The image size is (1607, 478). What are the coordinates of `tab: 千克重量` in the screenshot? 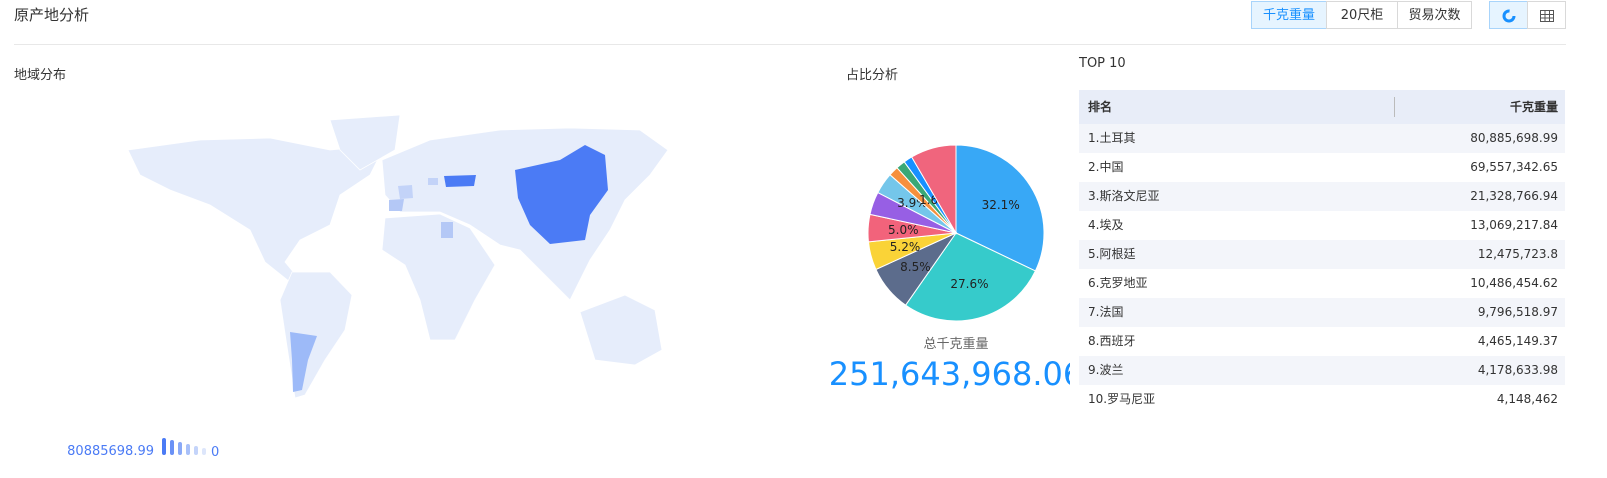 It's located at (1289, 15).